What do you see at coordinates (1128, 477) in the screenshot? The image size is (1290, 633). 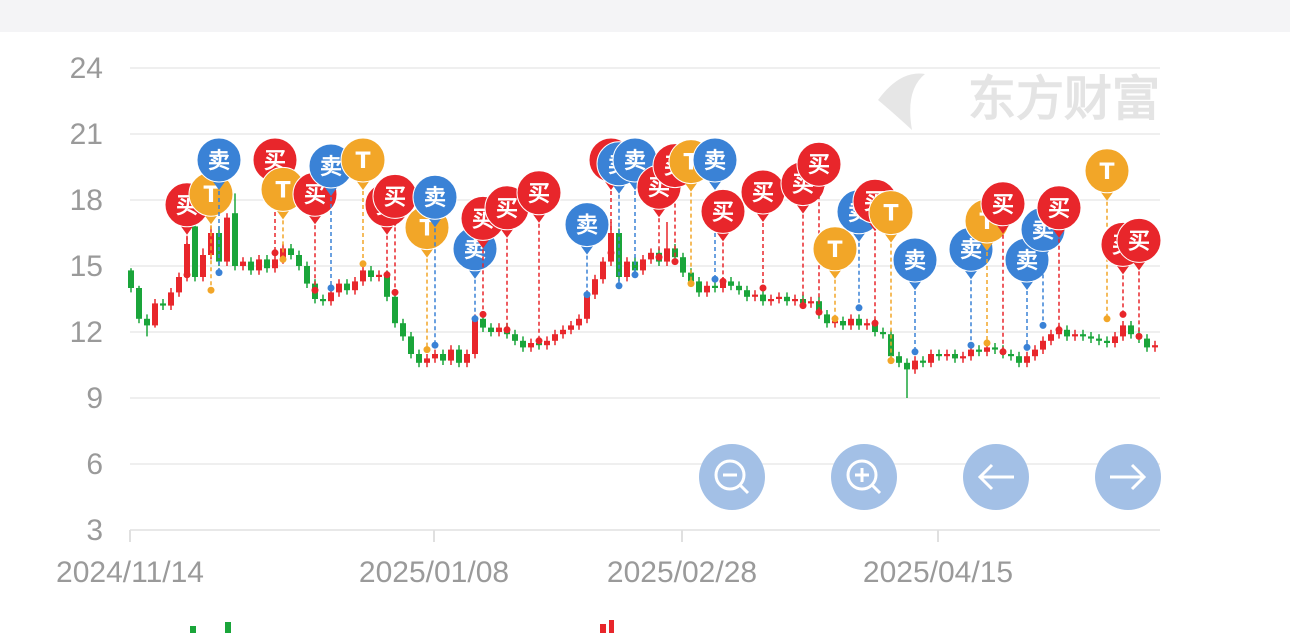 I see `pan-right-button` at bounding box center [1128, 477].